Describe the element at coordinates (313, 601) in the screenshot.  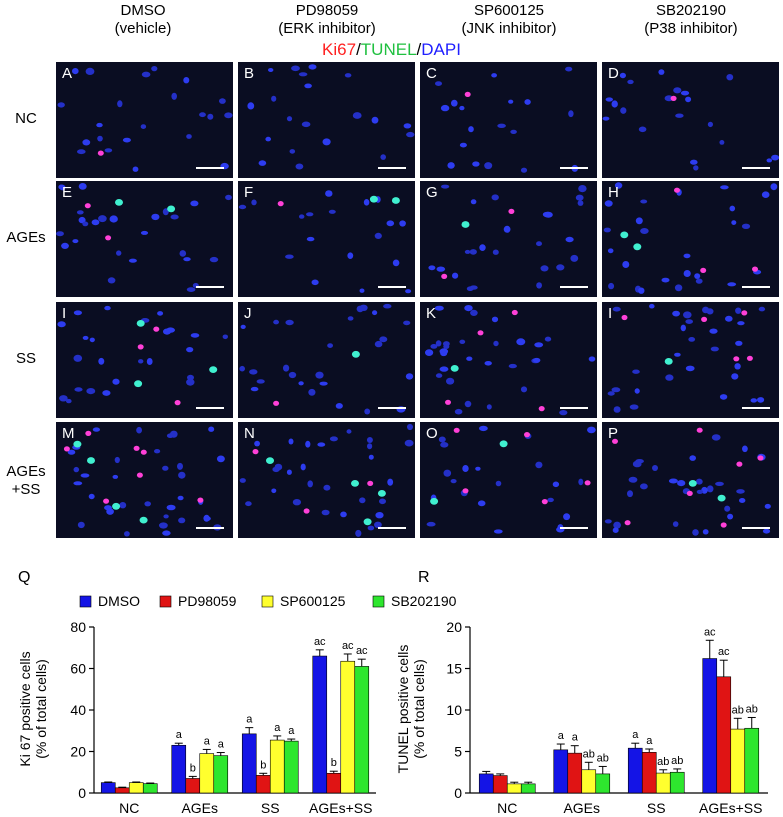
I see `legend-label: SP600125` at that location.